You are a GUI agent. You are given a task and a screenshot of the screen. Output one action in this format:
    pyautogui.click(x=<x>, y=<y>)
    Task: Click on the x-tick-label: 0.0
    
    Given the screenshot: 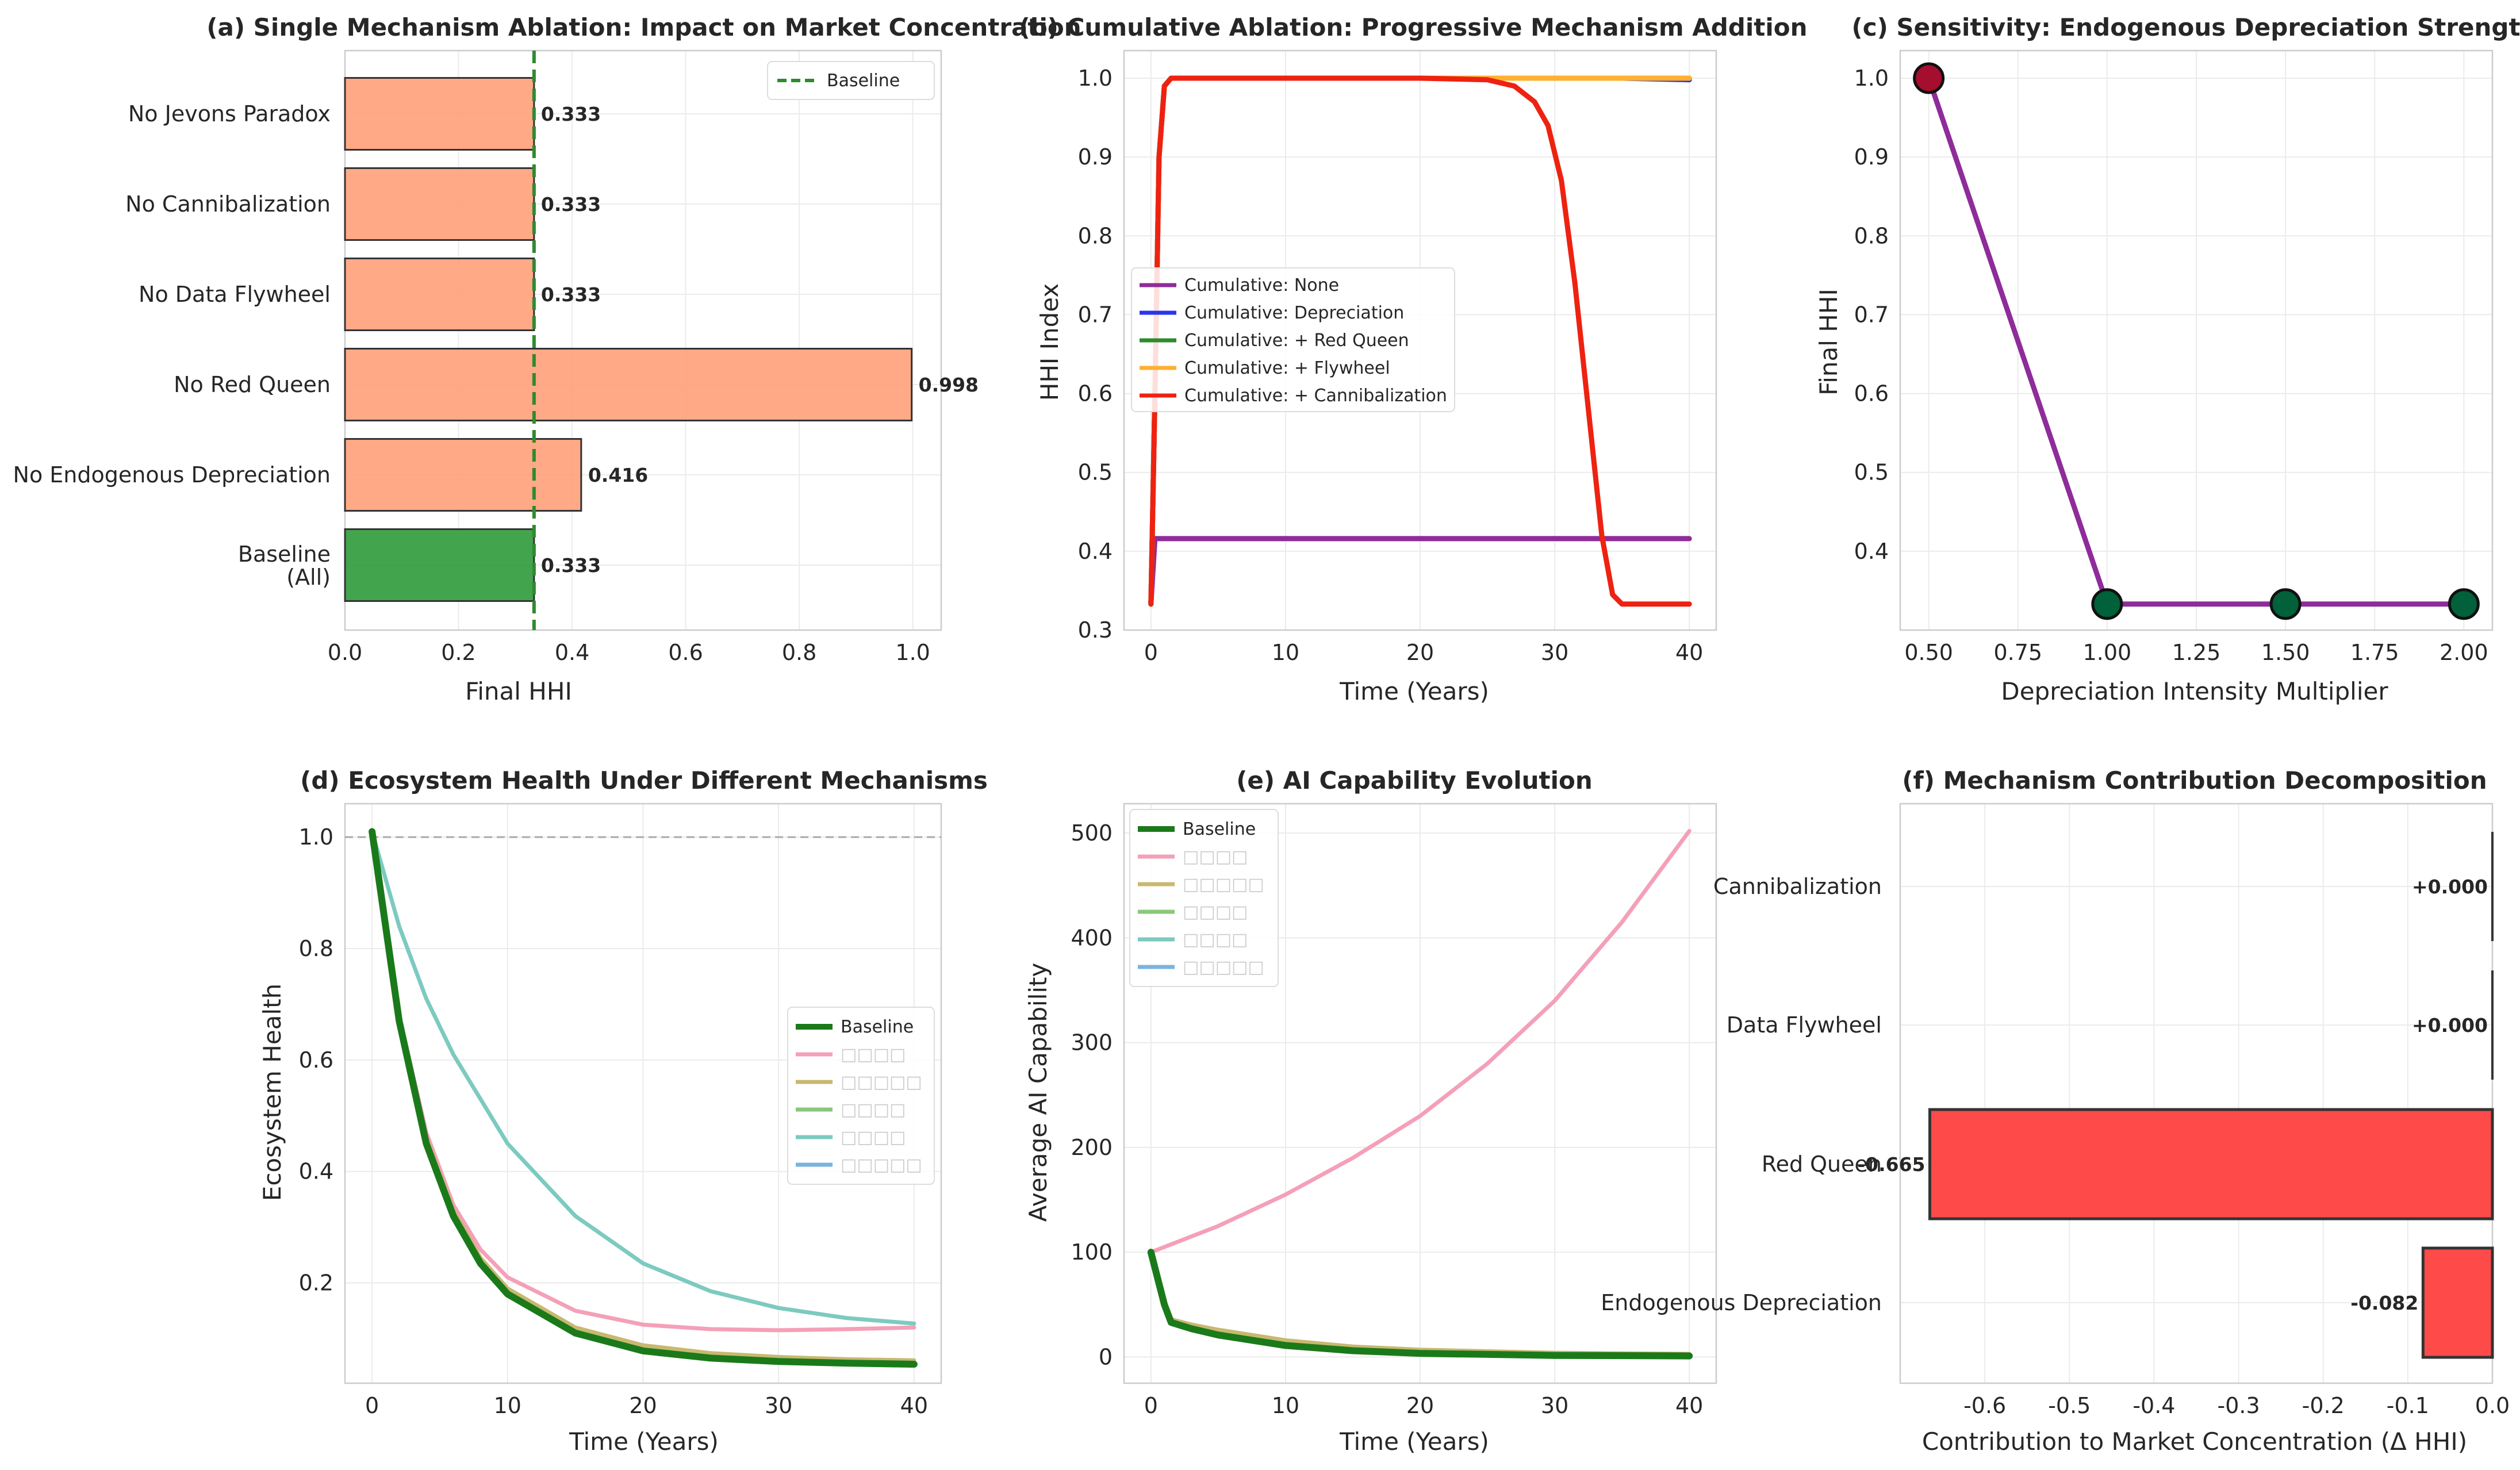 What is the action you would take?
    pyautogui.click(x=345, y=652)
    